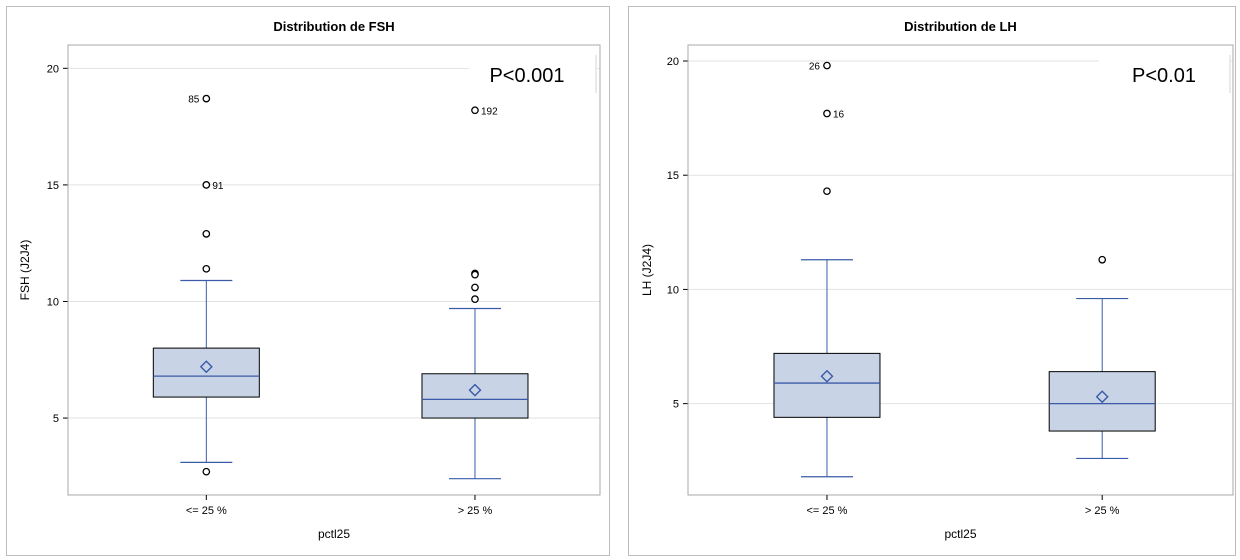 This screenshot has width=1240, height=560. What do you see at coordinates (647, 270) in the screenshot?
I see `lh-y-axis-label: LH (J2J4)` at bounding box center [647, 270].